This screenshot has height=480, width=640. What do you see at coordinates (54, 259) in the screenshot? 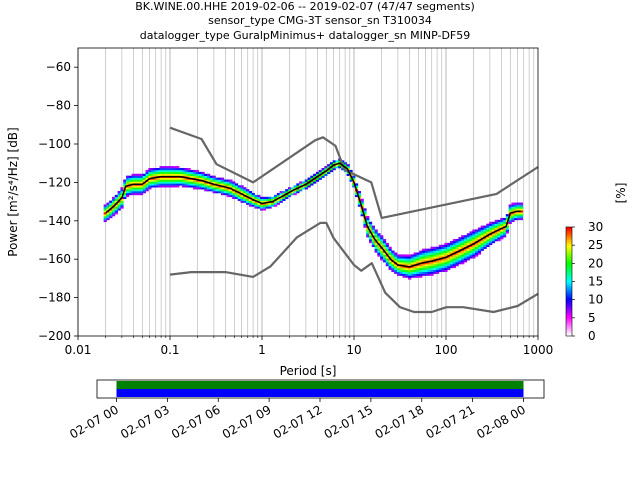
I see `y-tick-label: −160` at bounding box center [54, 259].